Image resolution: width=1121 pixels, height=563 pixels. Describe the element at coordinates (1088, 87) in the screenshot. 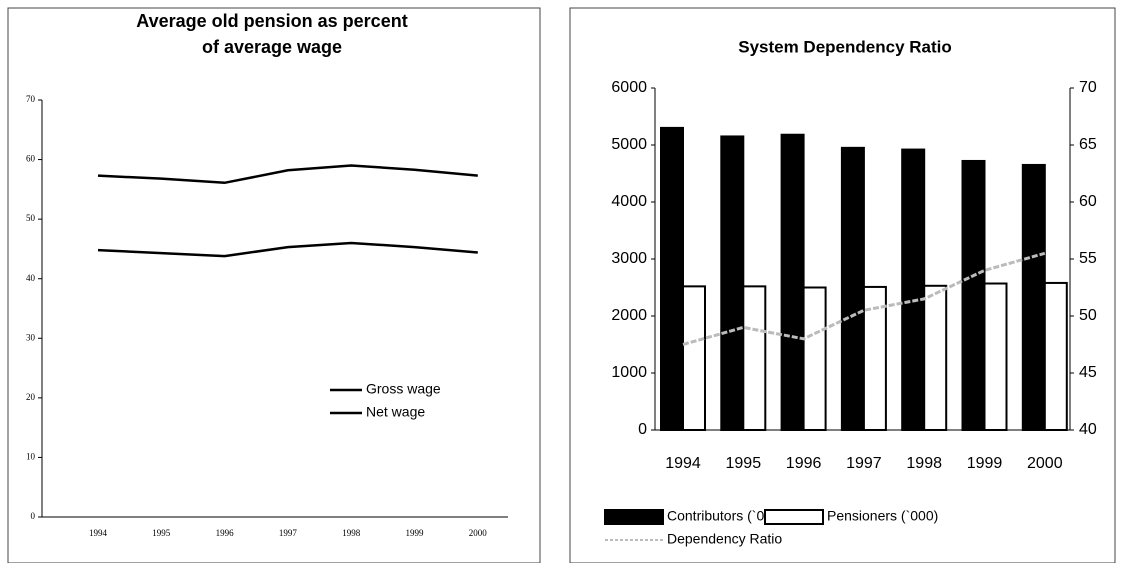

I see `y2-tick-label: 70` at that location.